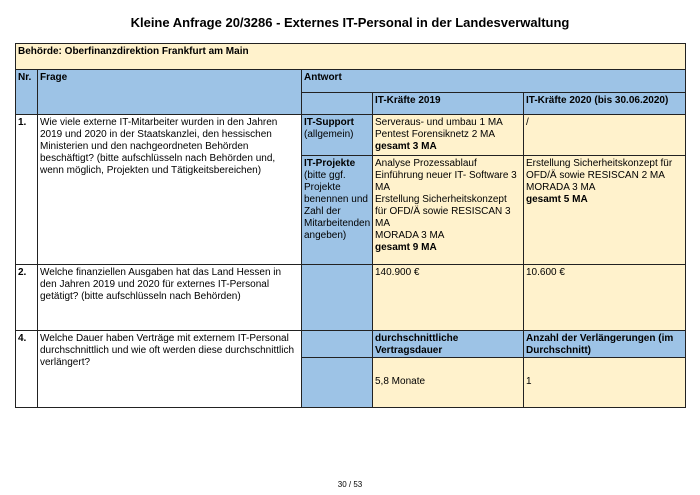 This screenshot has height=495, width=700. Describe the element at coordinates (330, 163) in the screenshot. I see `it-projekte-title: IT-Projekte` at that location.